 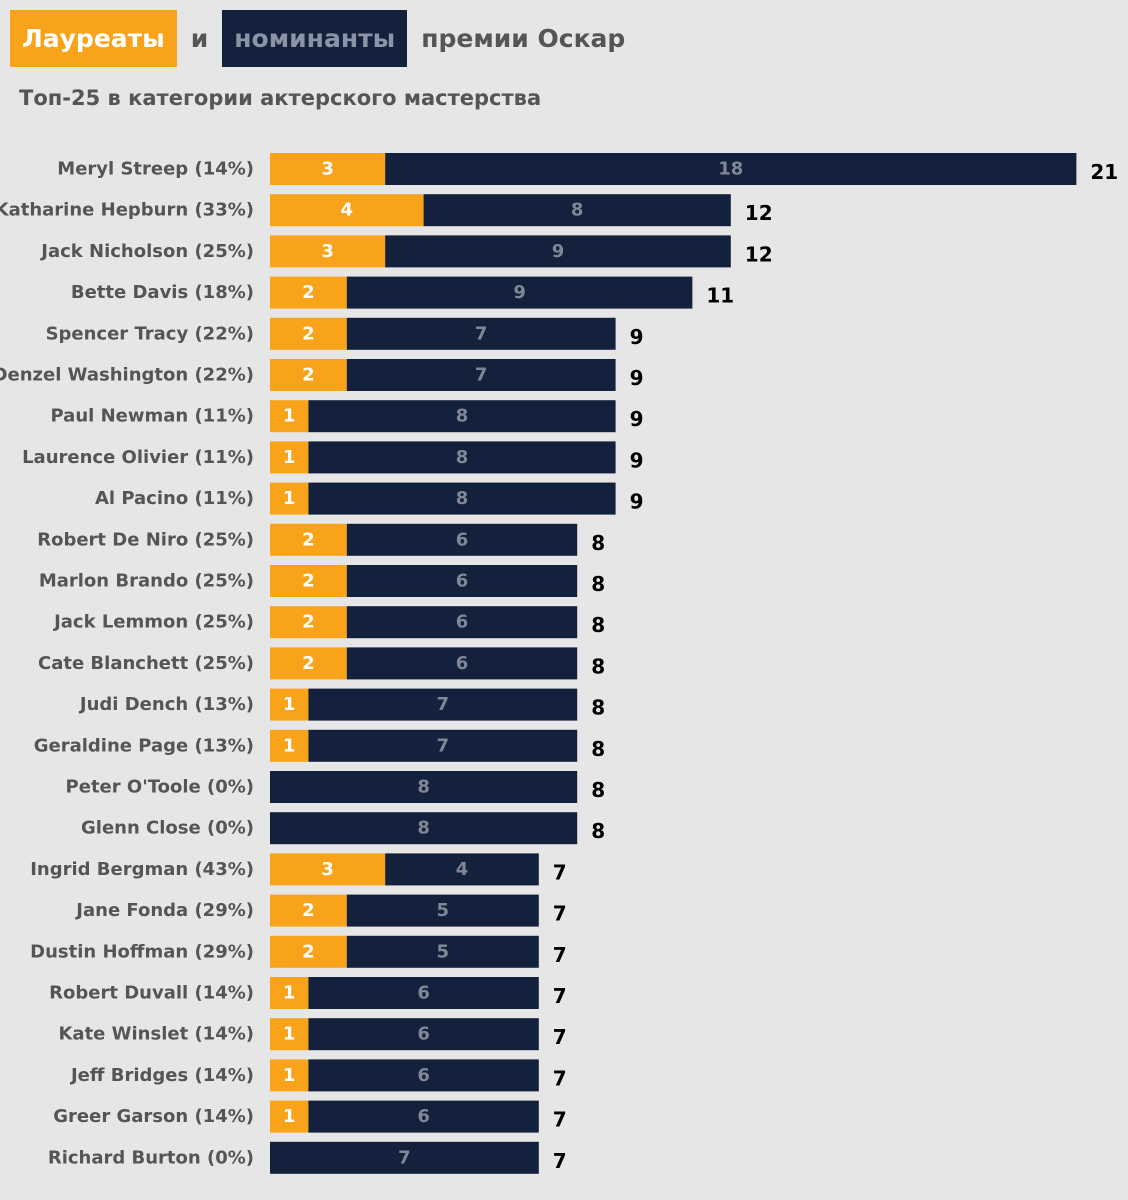 What do you see at coordinates (142, 951) in the screenshot?
I see `category-label: Dustin Hoffman (29%)` at bounding box center [142, 951].